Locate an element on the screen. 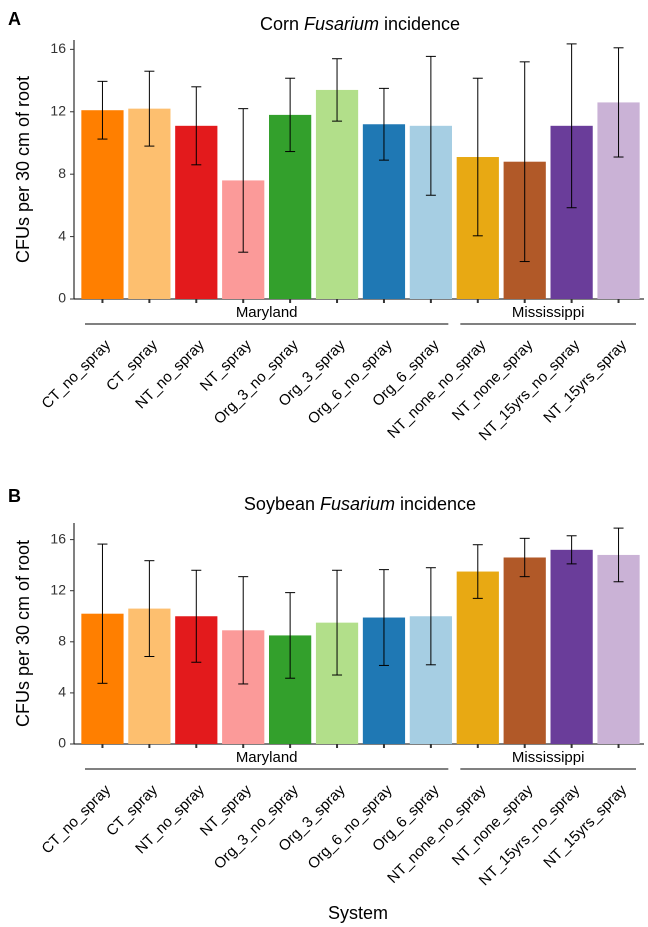 This screenshot has width=648, height=927. panel-letter: B is located at coordinates (14, 496).